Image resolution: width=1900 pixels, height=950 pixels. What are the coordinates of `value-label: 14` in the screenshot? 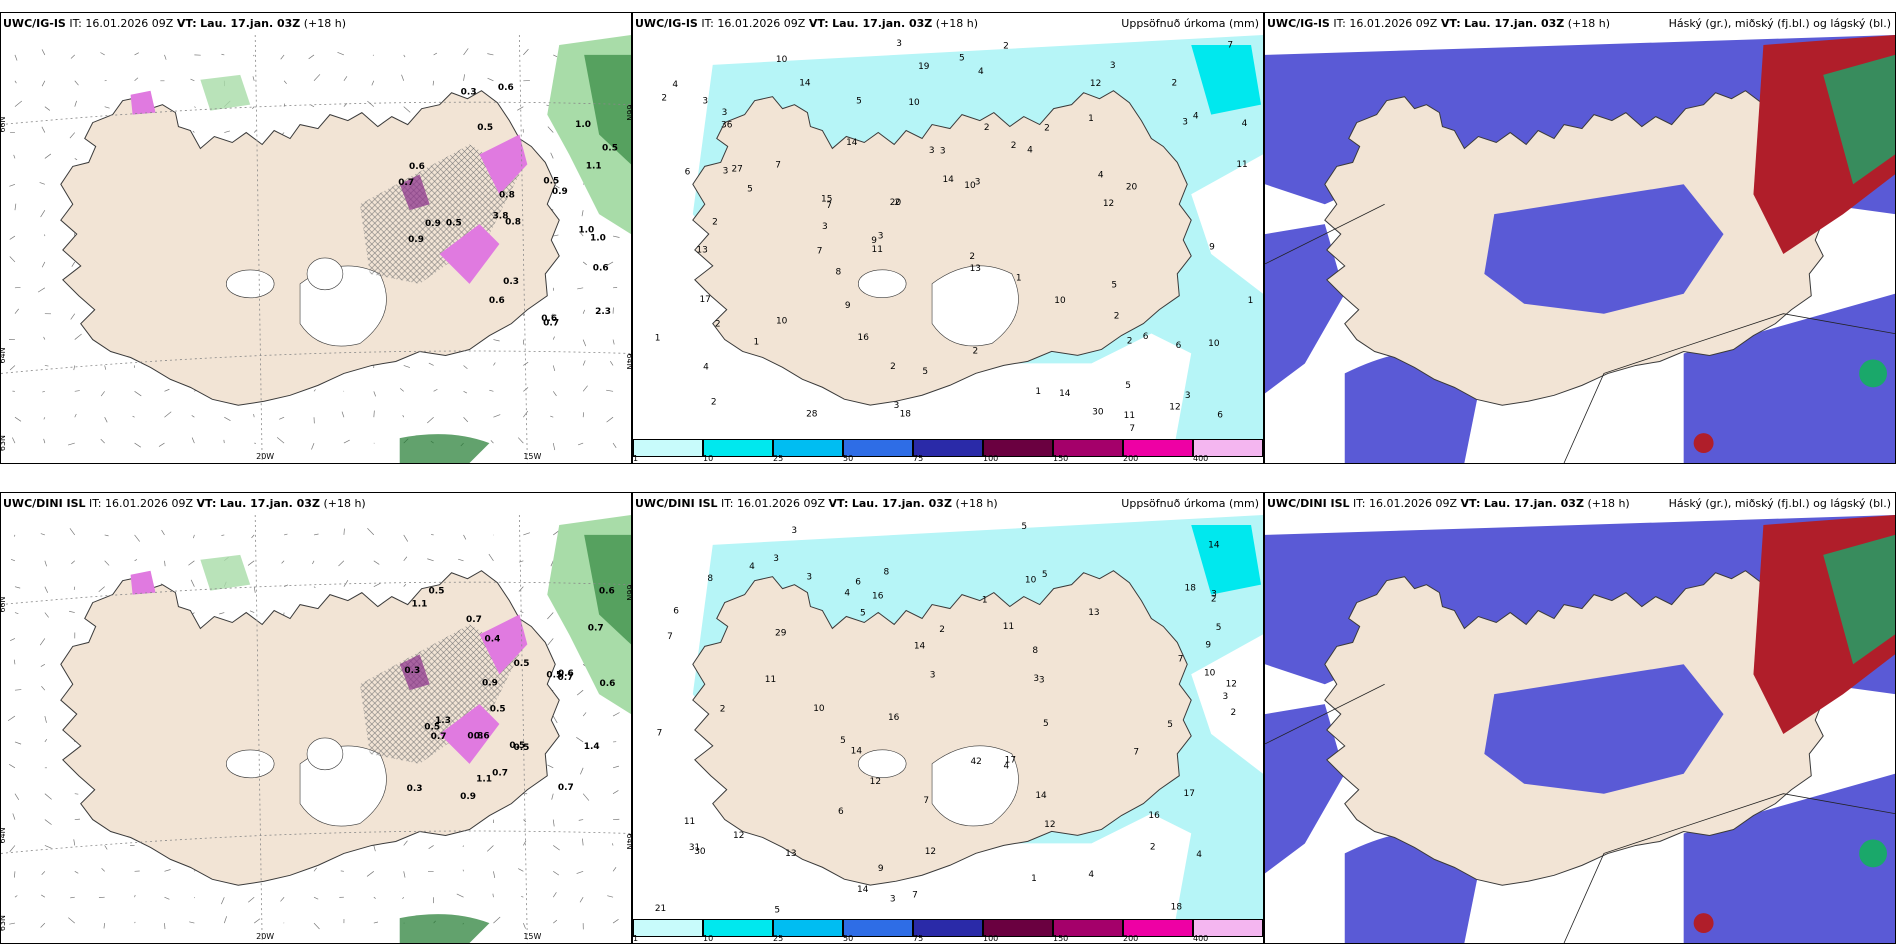 It's located at (1214, 545).